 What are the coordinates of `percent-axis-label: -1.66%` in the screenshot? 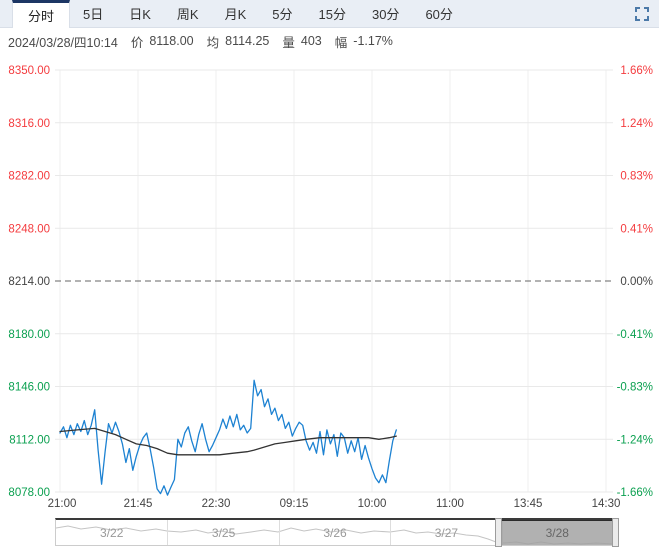 It's located at (635, 493).